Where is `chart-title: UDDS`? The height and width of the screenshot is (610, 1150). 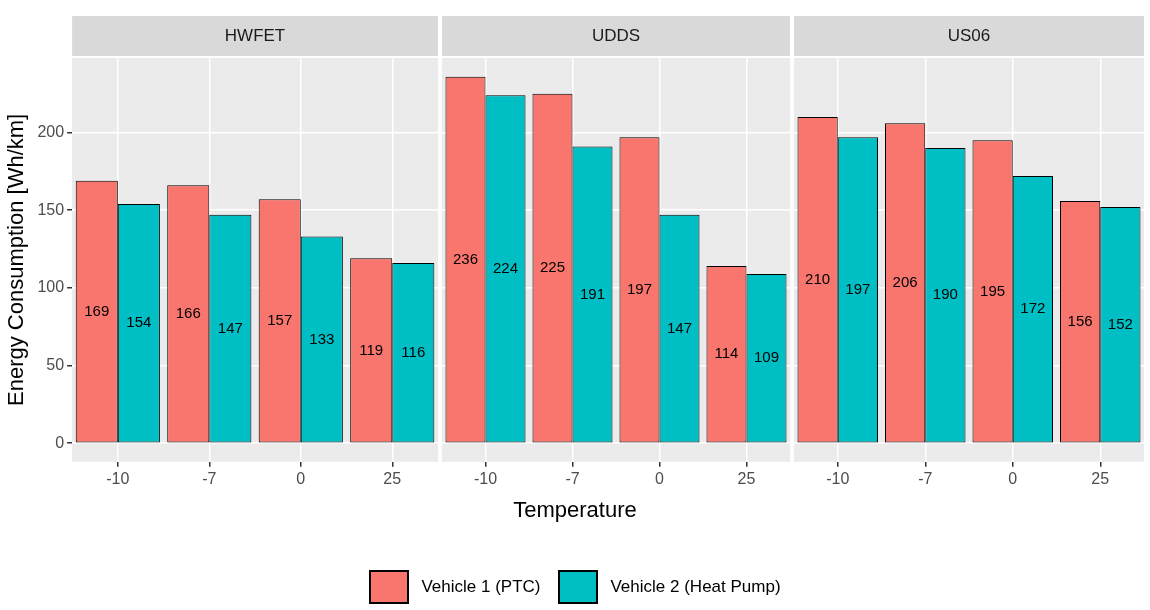 chart-title: UDDS is located at coordinates (616, 35).